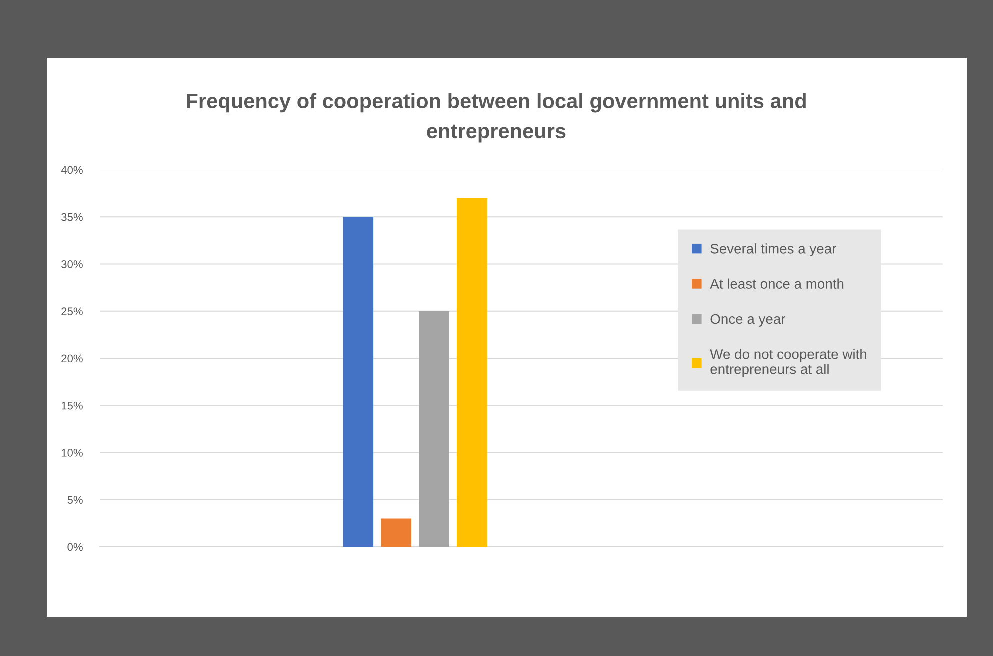  I want to click on y-tick-label: 40%, so click(72, 170).